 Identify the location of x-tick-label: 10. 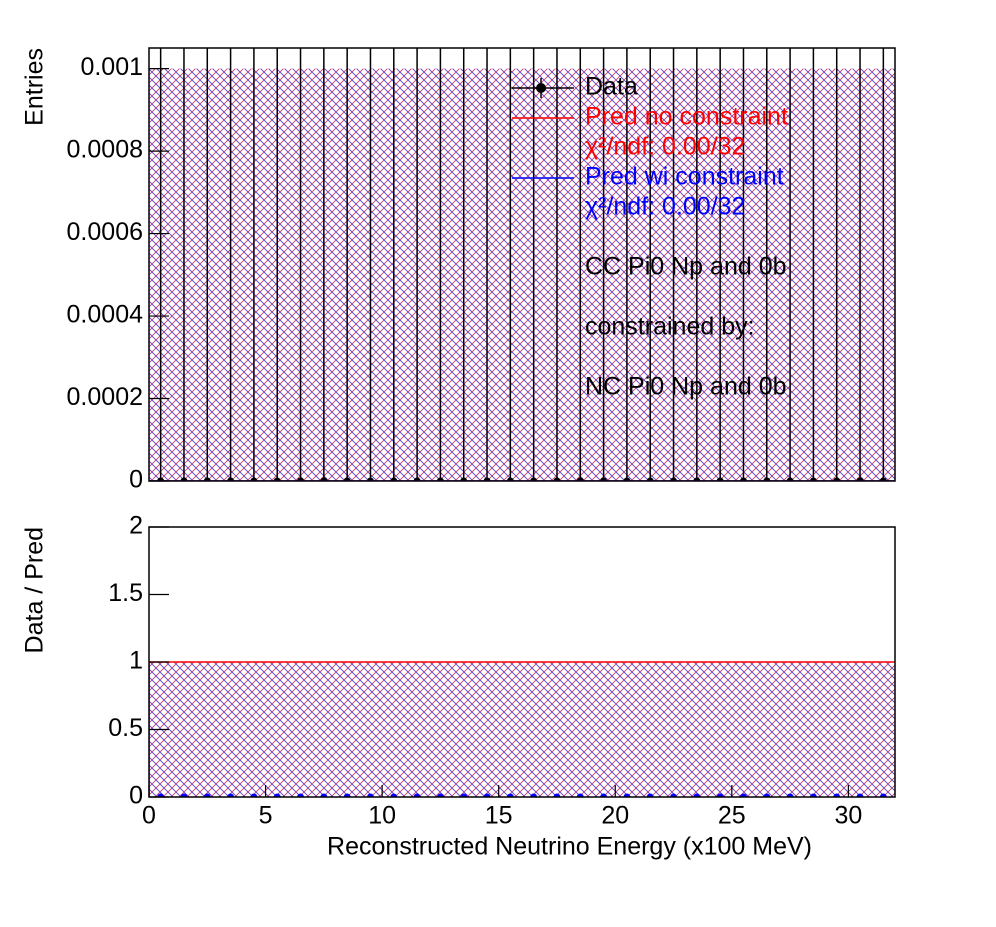
(382, 816).